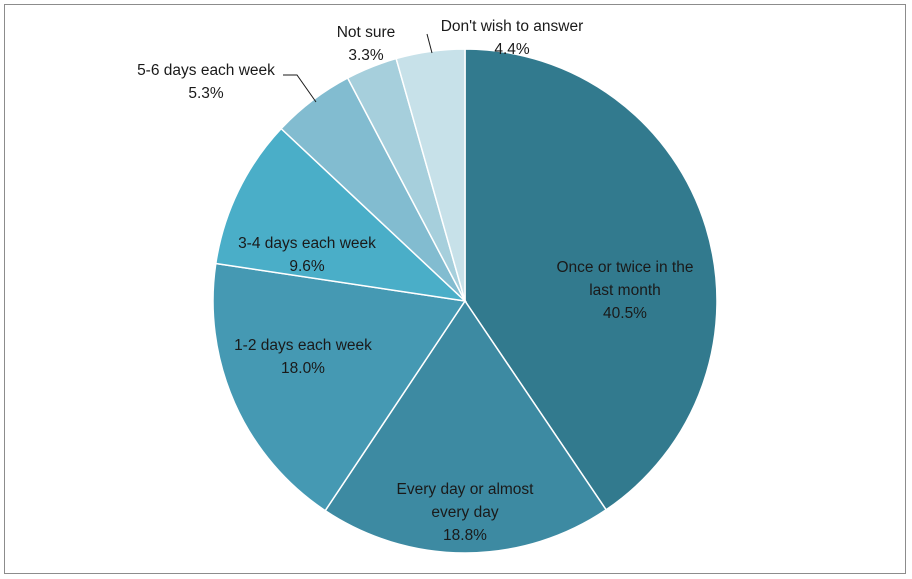 This screenshot has width=912, height=579. I want to click on slice-category-label: 3-4 days each week, so click(307, 243).